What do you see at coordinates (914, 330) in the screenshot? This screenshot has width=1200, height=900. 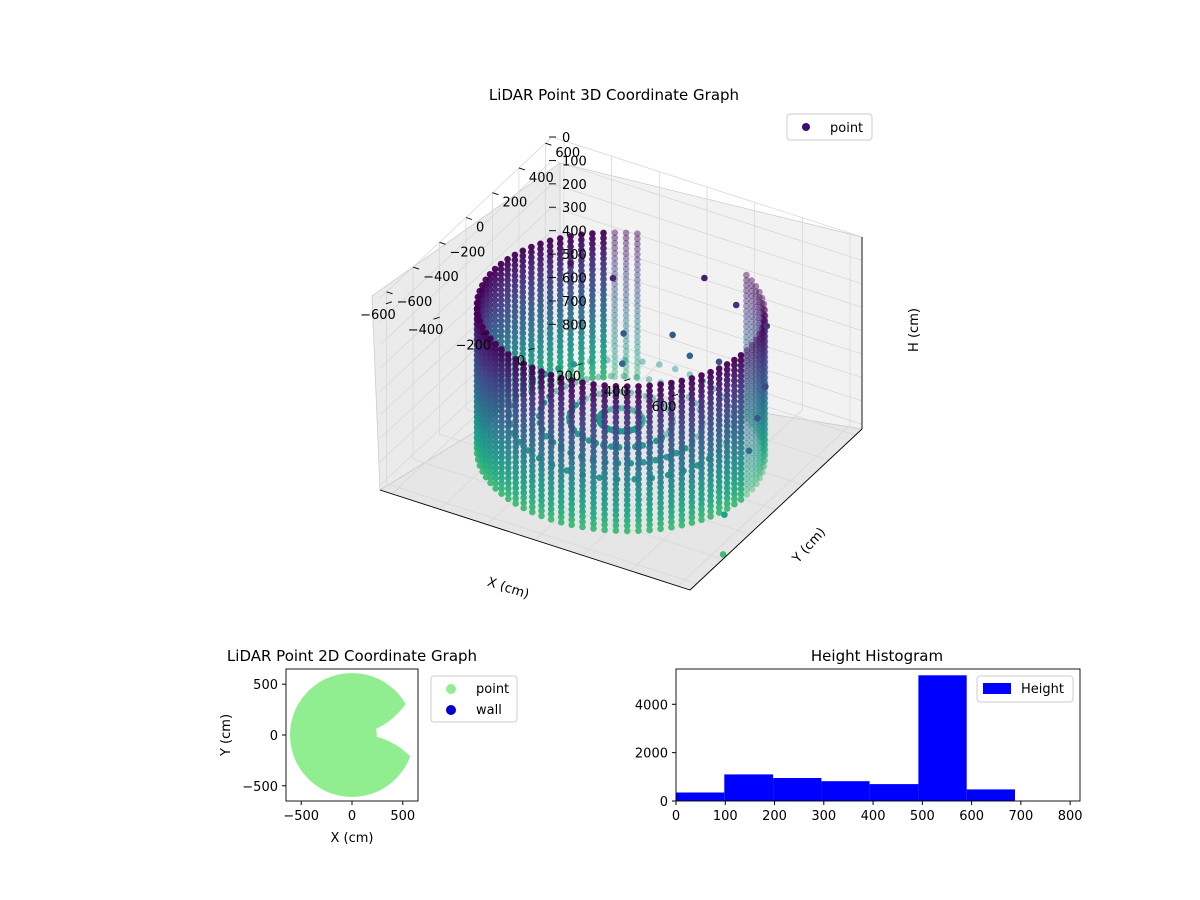 I see `z-axis-label-3d: H (cm)` at bounding box center [914, 330].